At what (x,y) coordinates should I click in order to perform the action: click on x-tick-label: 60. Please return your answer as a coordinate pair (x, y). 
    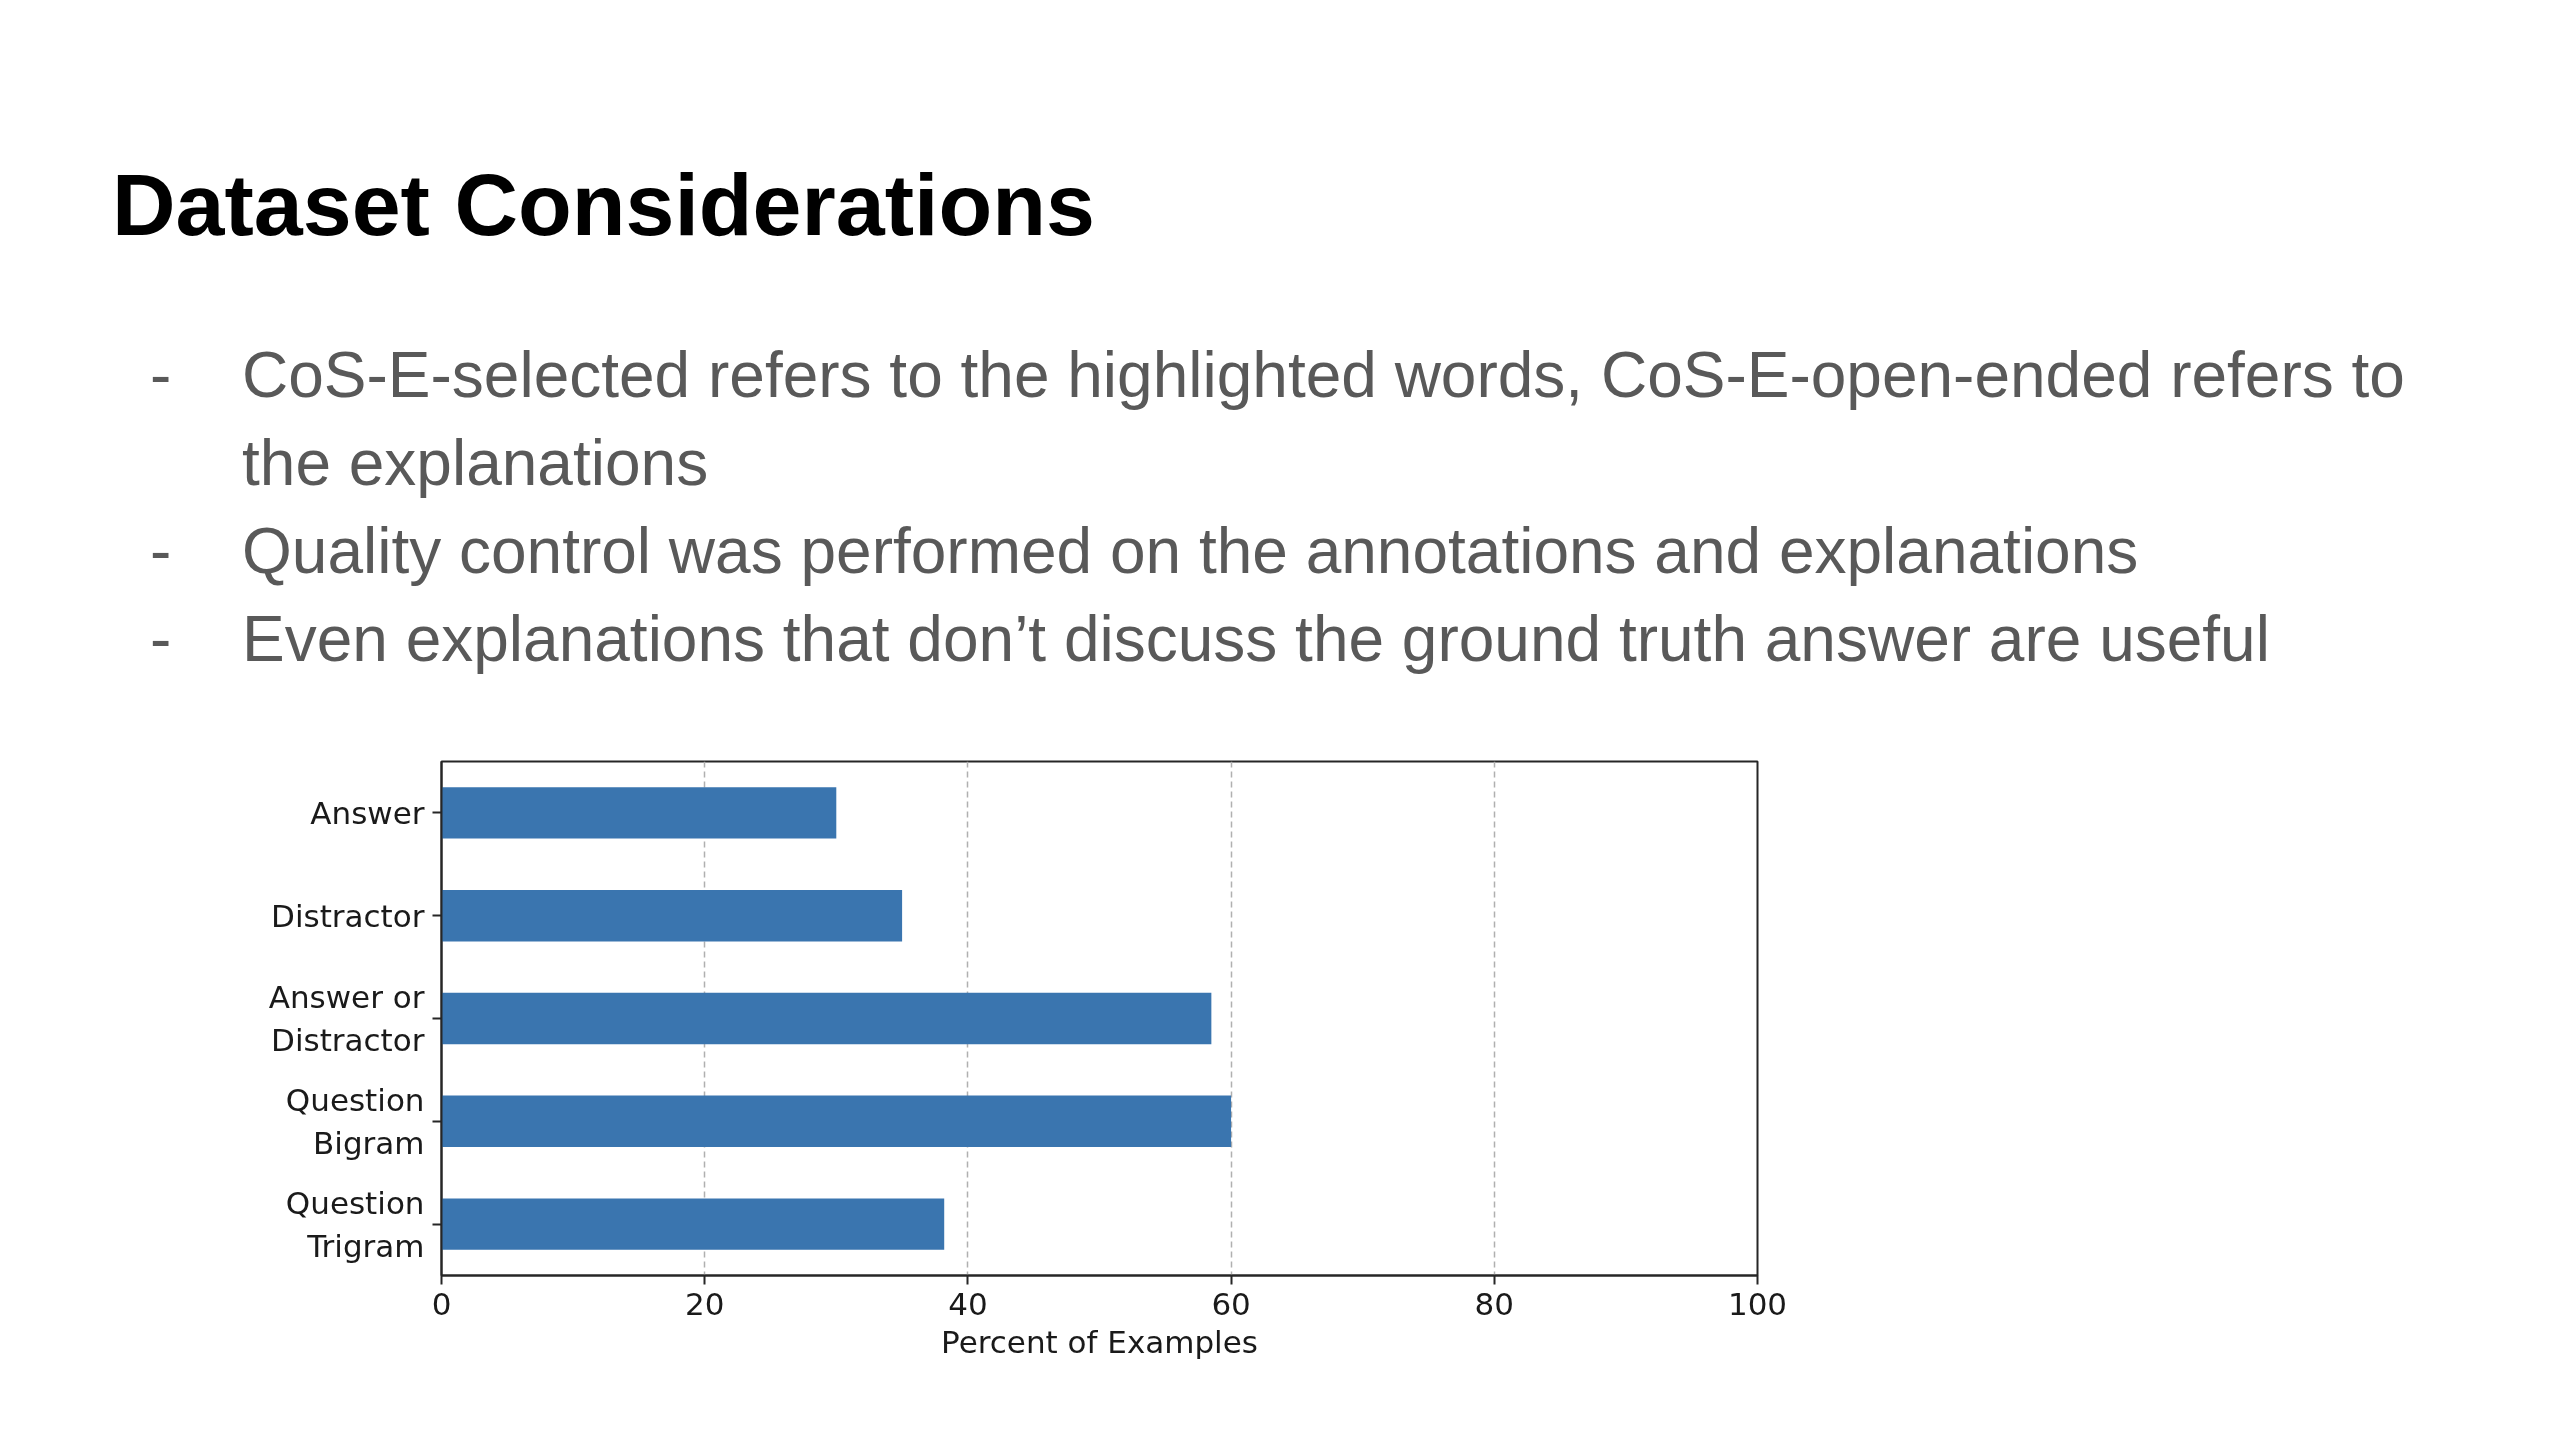
    Looking at the image, I should click on (1231, 1303).